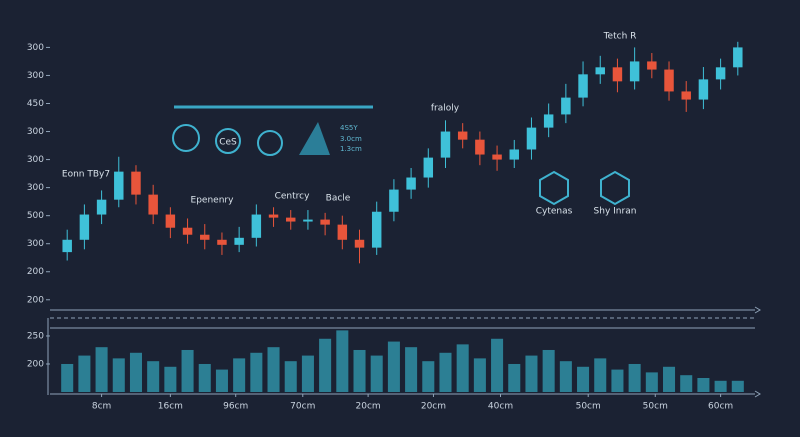  I want to click on y-tick-label: 450, so click(35, 104).